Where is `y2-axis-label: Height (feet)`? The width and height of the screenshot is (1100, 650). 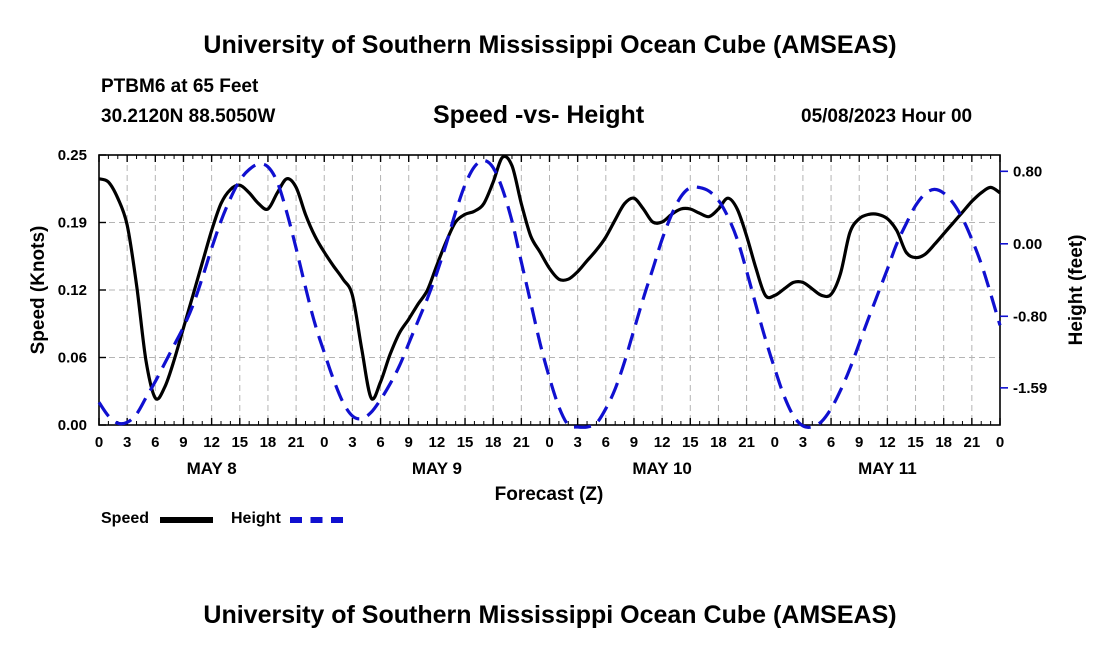 y2-axis-label: Height (feet) is located at coordinates (1076, 290).